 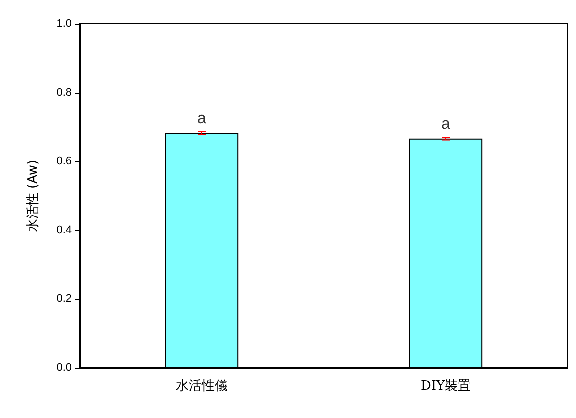 What do you see at coordinates (446, 386) in the screenshot?
I see `x-tick-label: DIY裝置` at bounding box center [446, 386].